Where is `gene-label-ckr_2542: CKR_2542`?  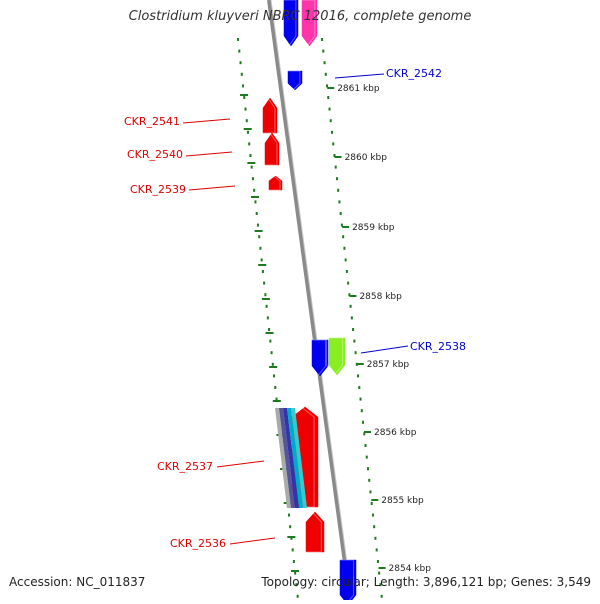 gene-label-ckr_2542: CKR_2542 is located at coordinates (414, 73).